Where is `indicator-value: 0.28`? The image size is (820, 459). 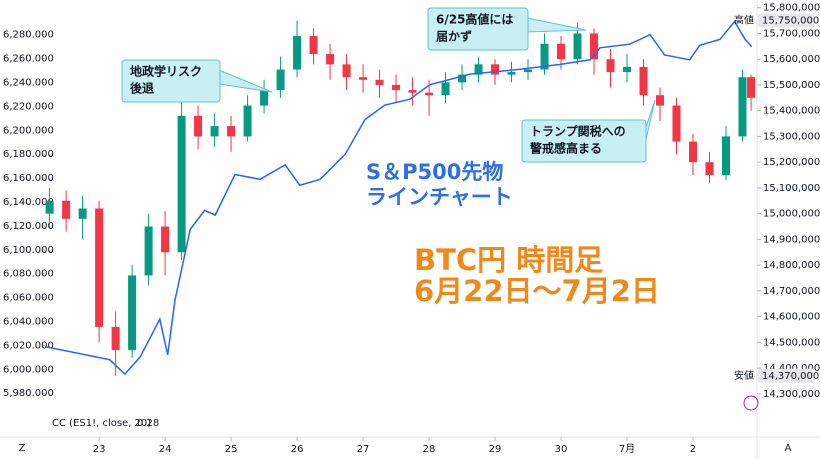 indicator-value: 0.28 is located at coordinates (148, 423).